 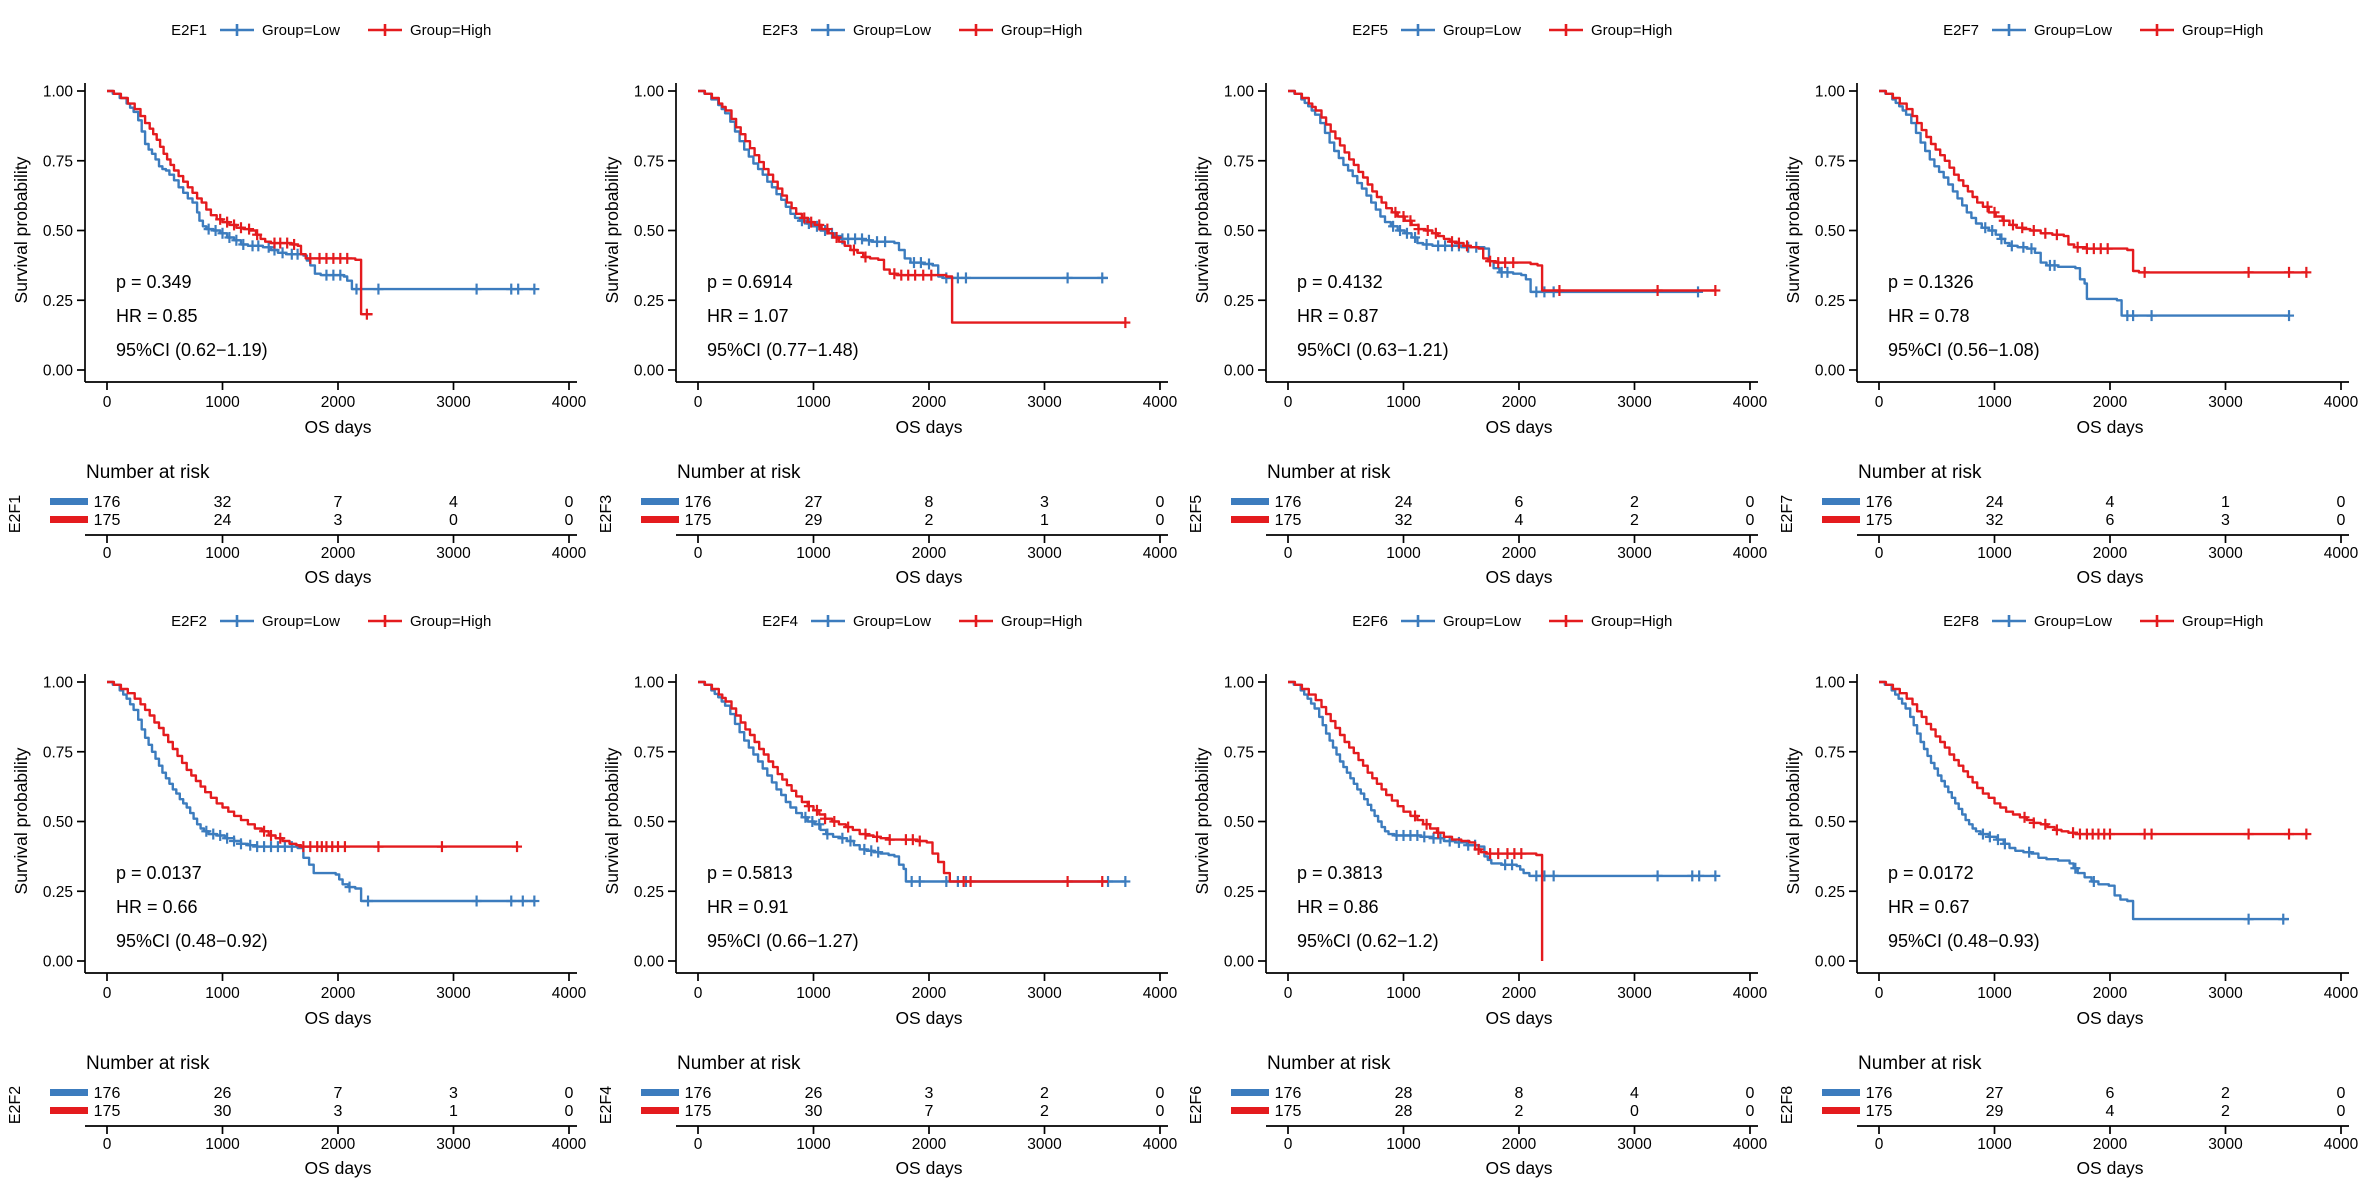 What do you see at coordinates (928, 1111) in the screenshot?
I see `risk-count-high: 7` at bounding box center [928, 1111].